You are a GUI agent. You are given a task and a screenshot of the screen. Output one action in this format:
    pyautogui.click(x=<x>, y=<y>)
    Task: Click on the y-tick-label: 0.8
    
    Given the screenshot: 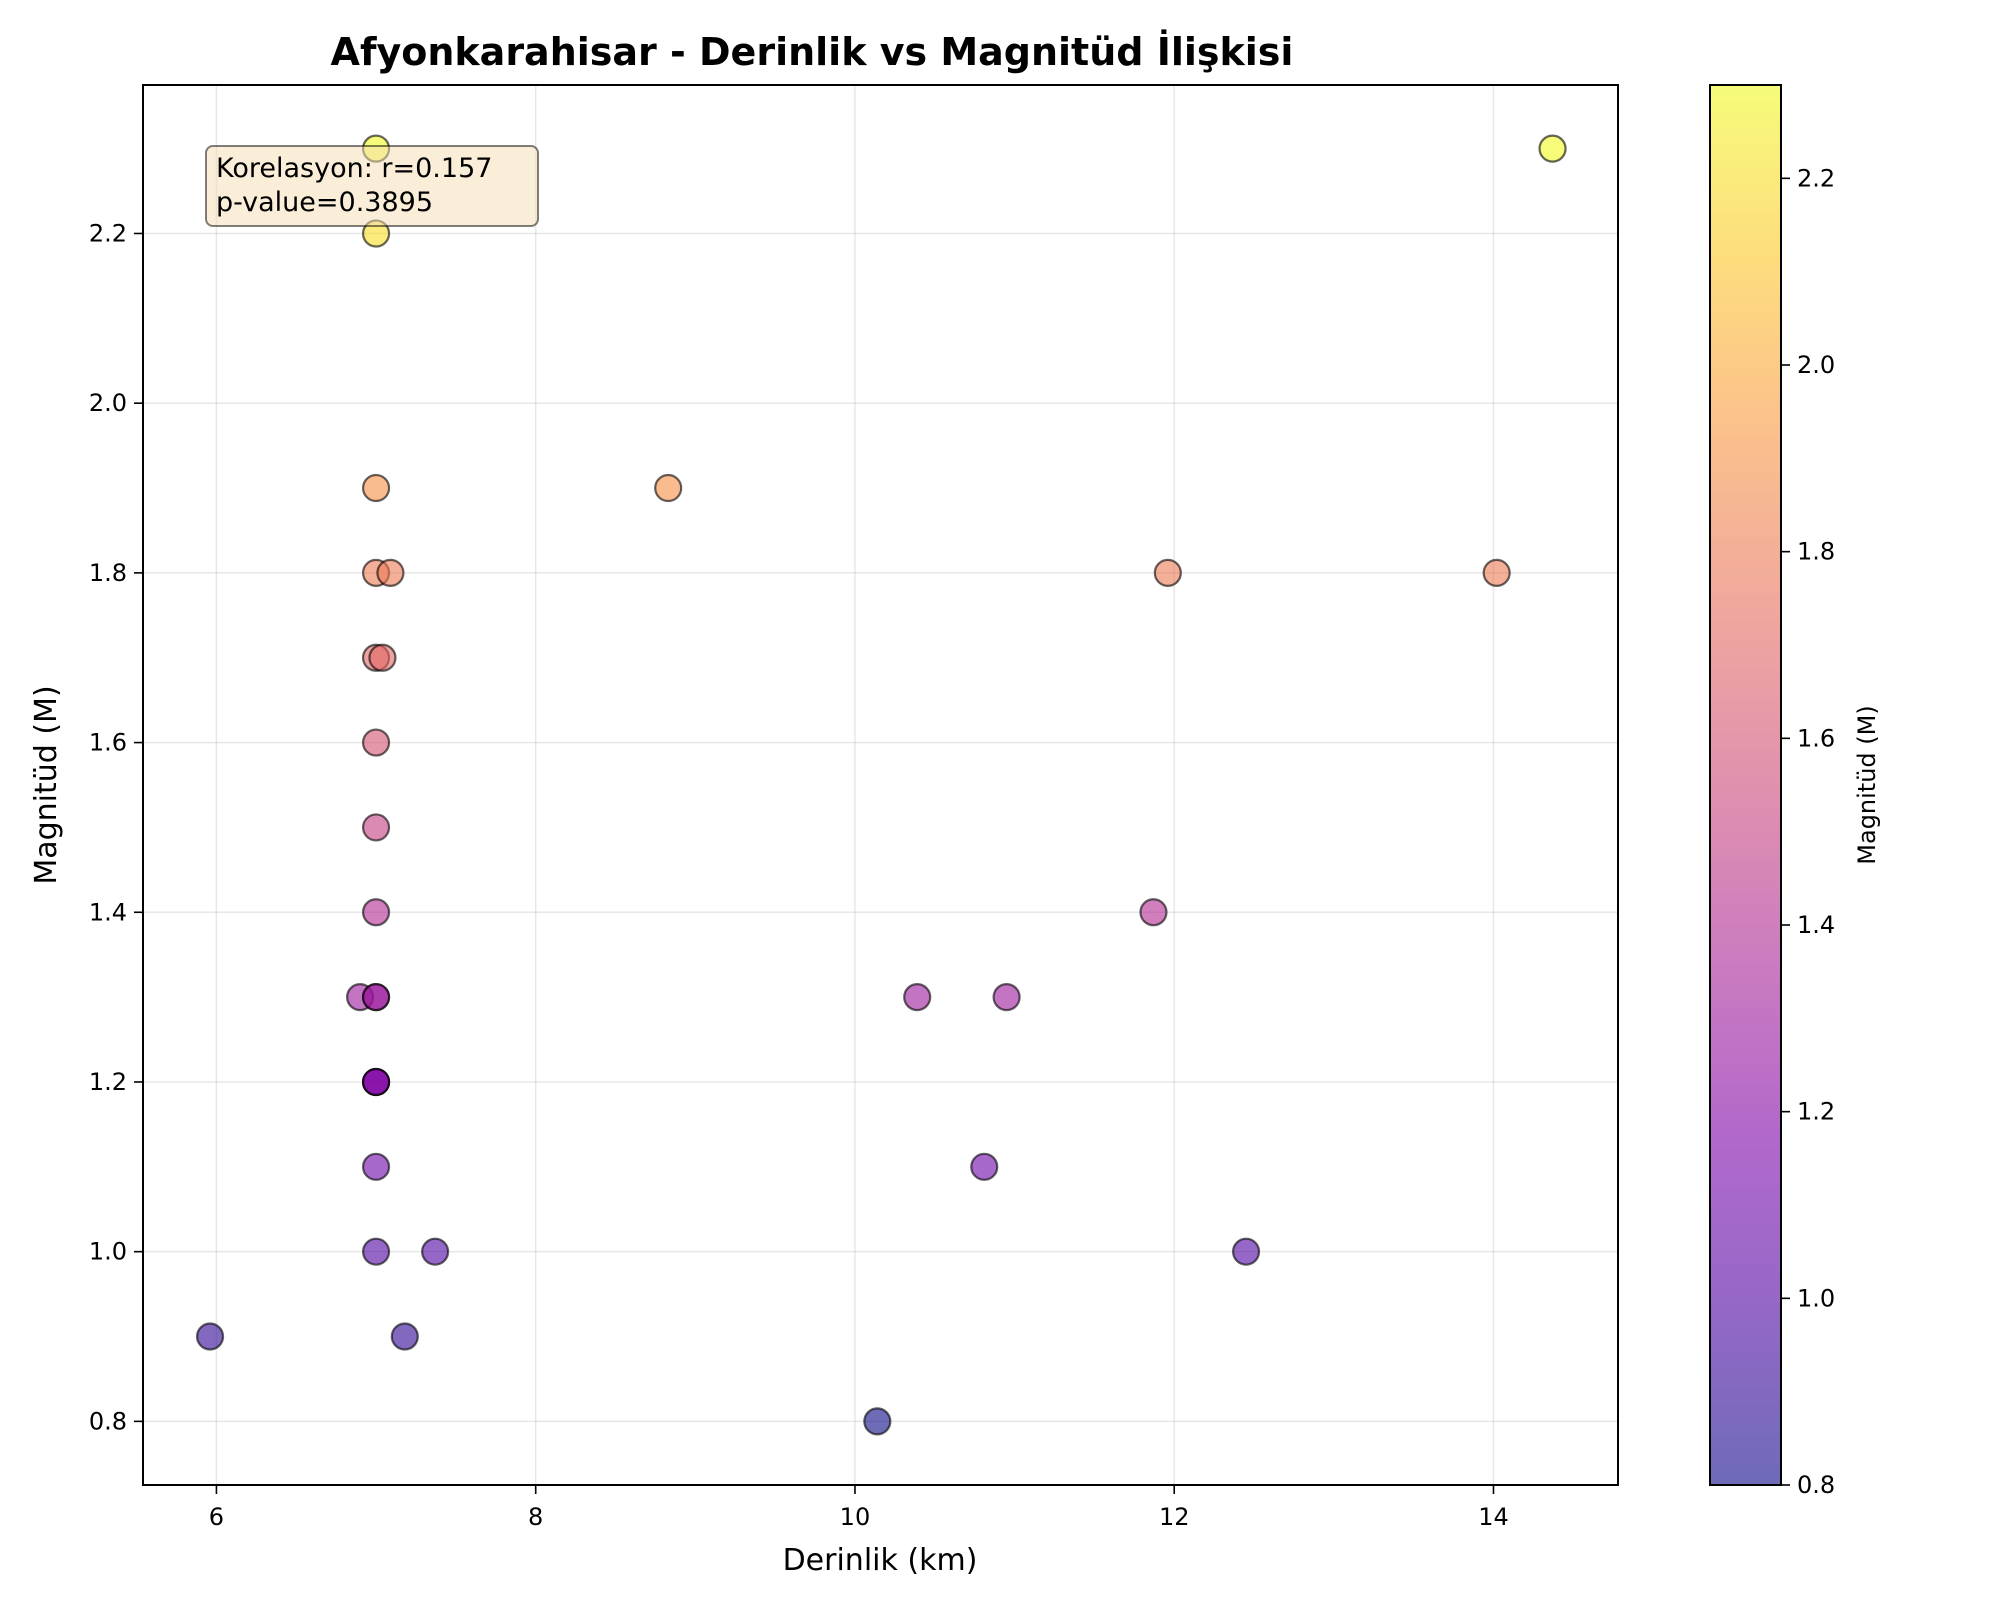 What is the action you would take?
    pyautogui.click(x=108, y=1421)
    